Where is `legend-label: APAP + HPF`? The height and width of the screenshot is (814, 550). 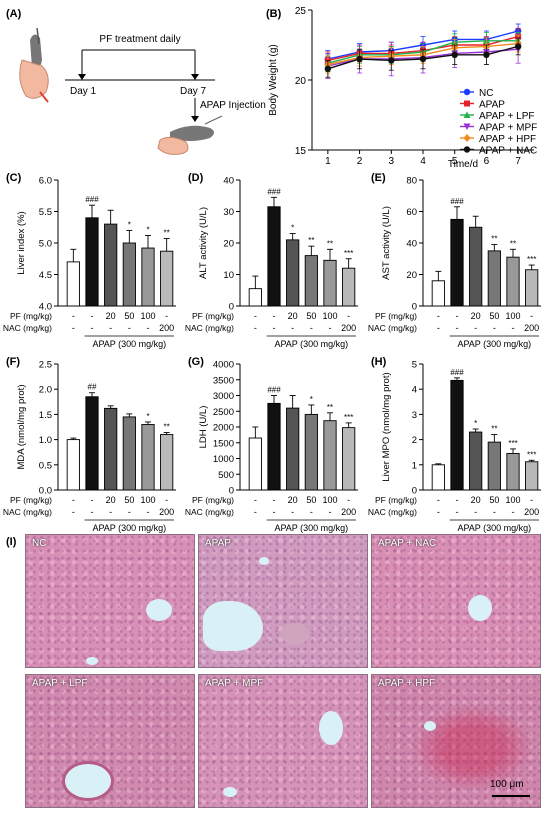
legend-label: APAP + HPF is located at coordinates (507, 139).